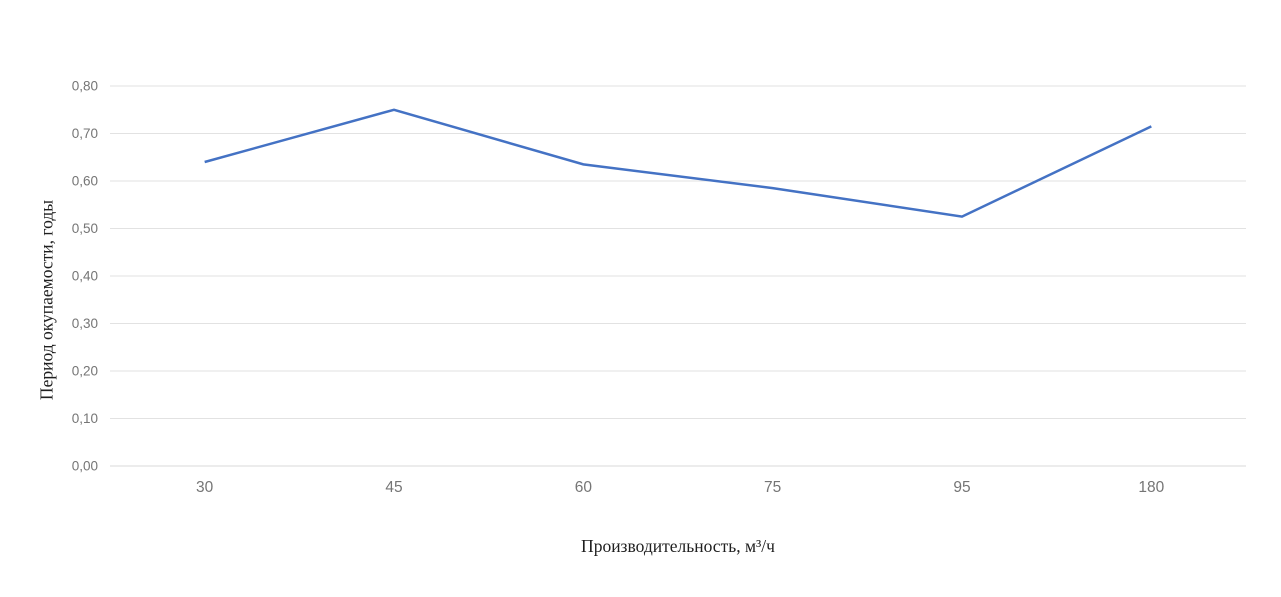 The width and height of the screenshot is (1281, 597). I want to click on y-axis-title: Период окупаемости, годы, so click(46, 300).